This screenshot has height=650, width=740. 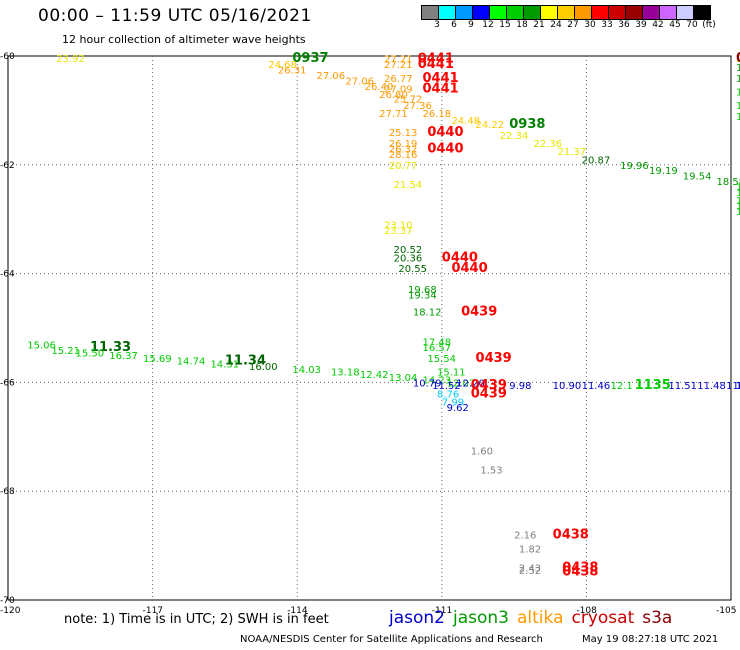 I want to click on scale-label: 18, so click(x=522, y=25).